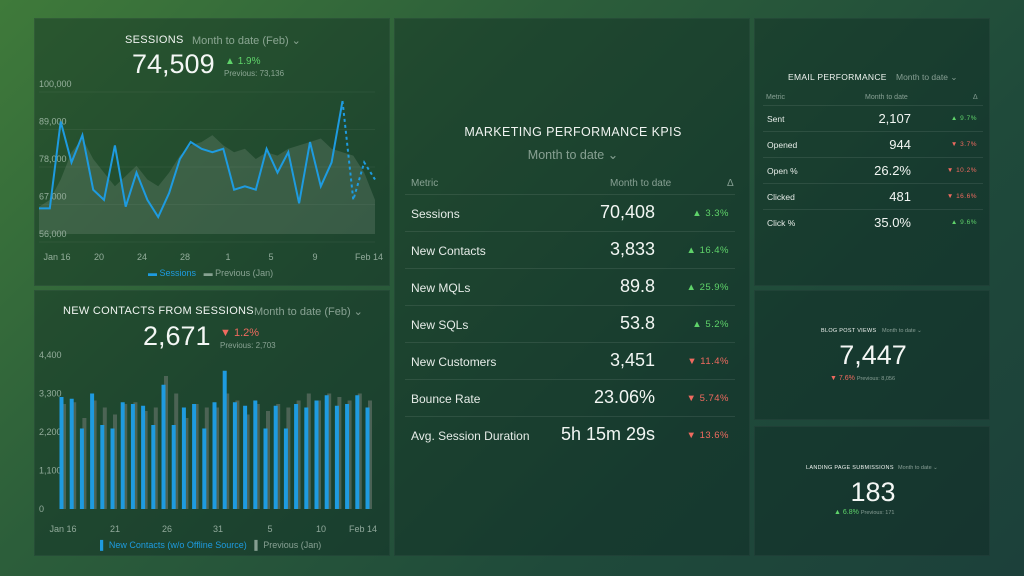 This screenshot has height=576, width=1024. What do you see at coordinates (926, 77) in the screenshot?
I see `email-range-dropdown: Month to date ⌄` at bounding box center [926, 77].